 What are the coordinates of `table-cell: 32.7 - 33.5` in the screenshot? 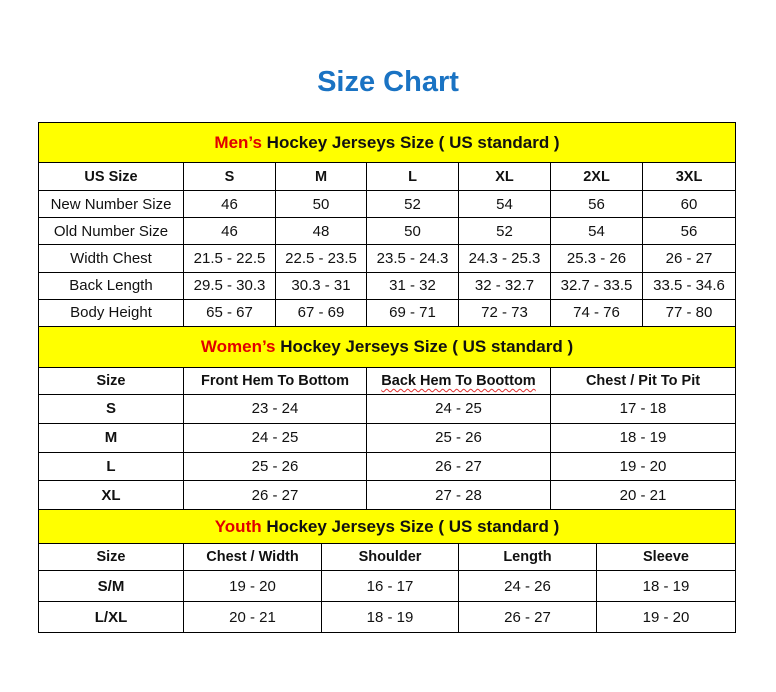 It's located at (596, 285).